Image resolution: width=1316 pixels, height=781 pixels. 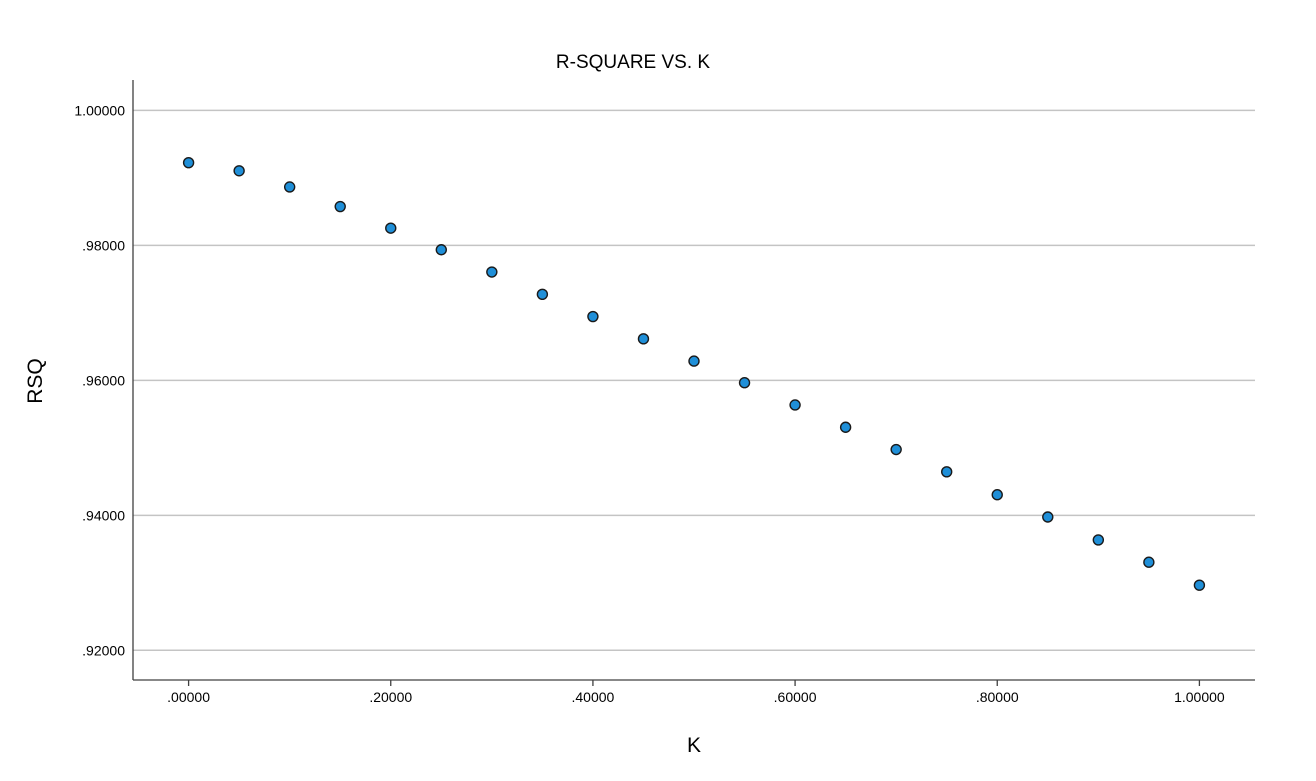 I want to click on x-tick-label: 1.00000, so click(x=1199, y=697).